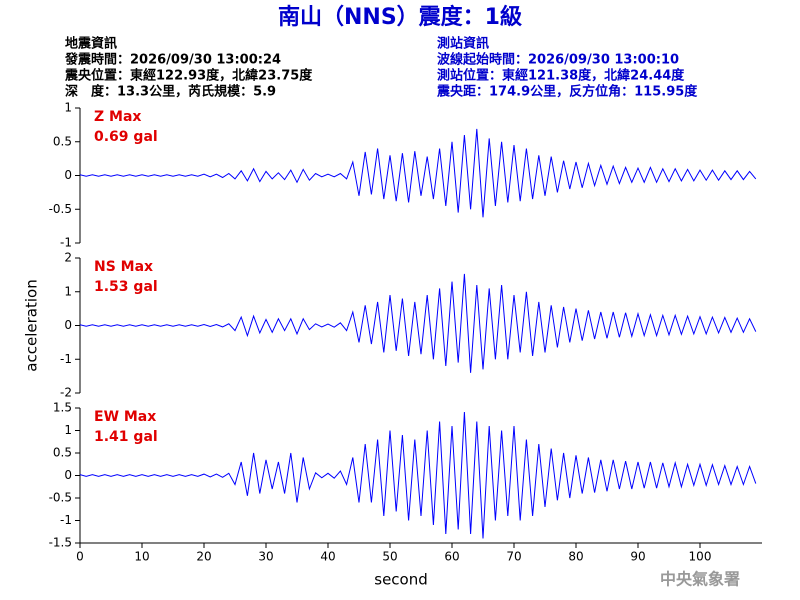 The width and height of the screenshot is (800, 600). I want to click on max-annotation: EW Max, so click(125, 417).